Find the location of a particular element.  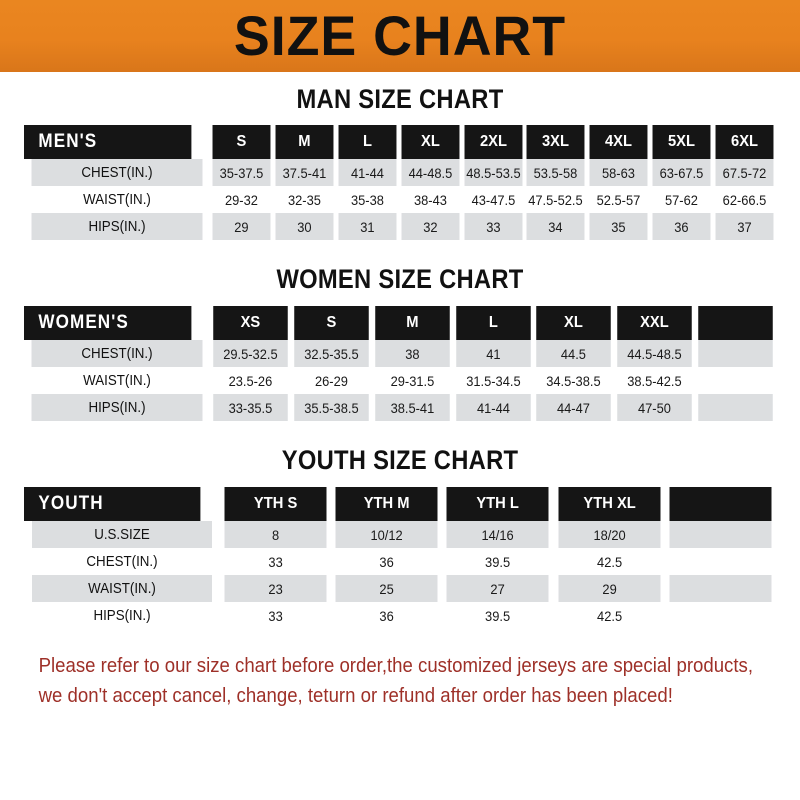

youth-row-label-hips: HIPS(IN.) is located at coordinates (122, 615).